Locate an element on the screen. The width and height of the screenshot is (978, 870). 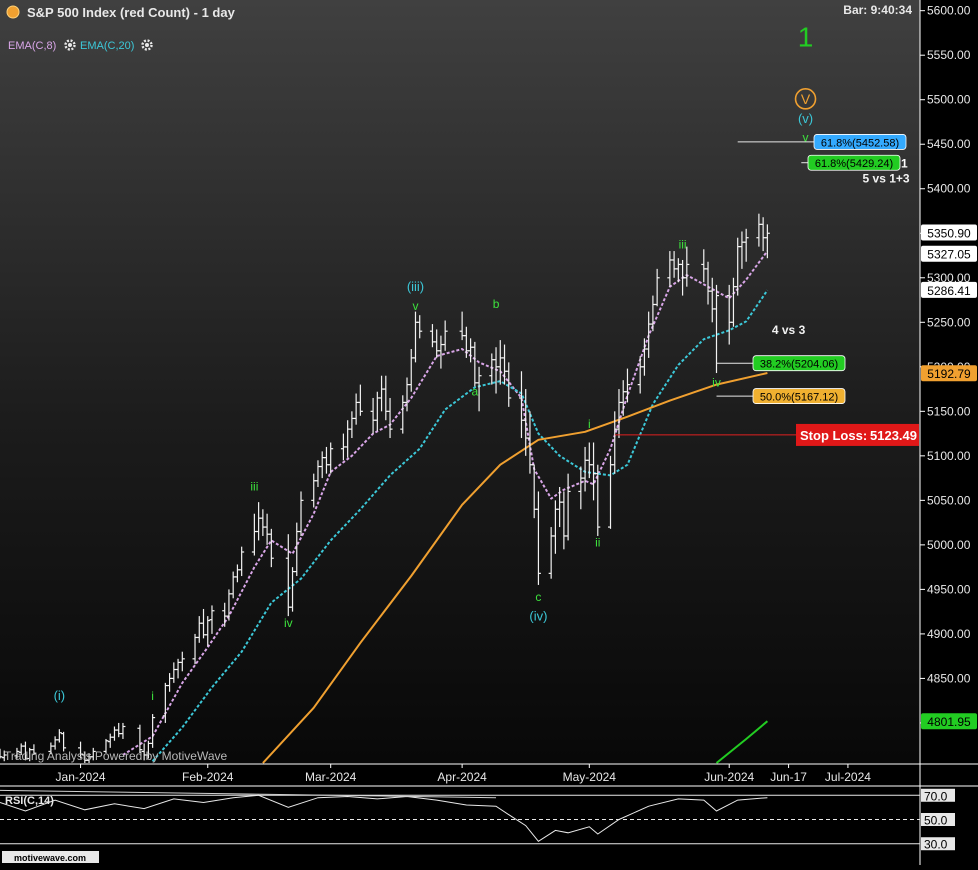
site-logo-text: motivewave.com is located at coordinates (50, 858).